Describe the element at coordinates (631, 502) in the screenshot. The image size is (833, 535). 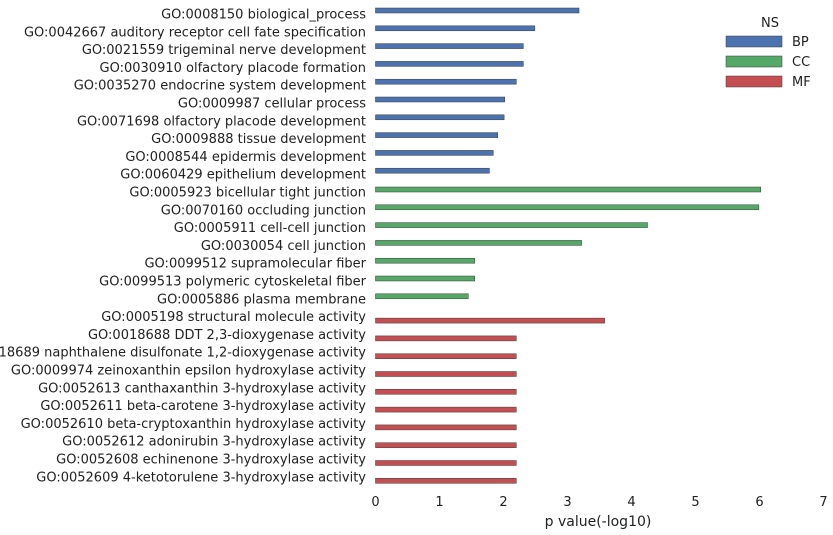
I see `x-tick-label: 4` at that location.